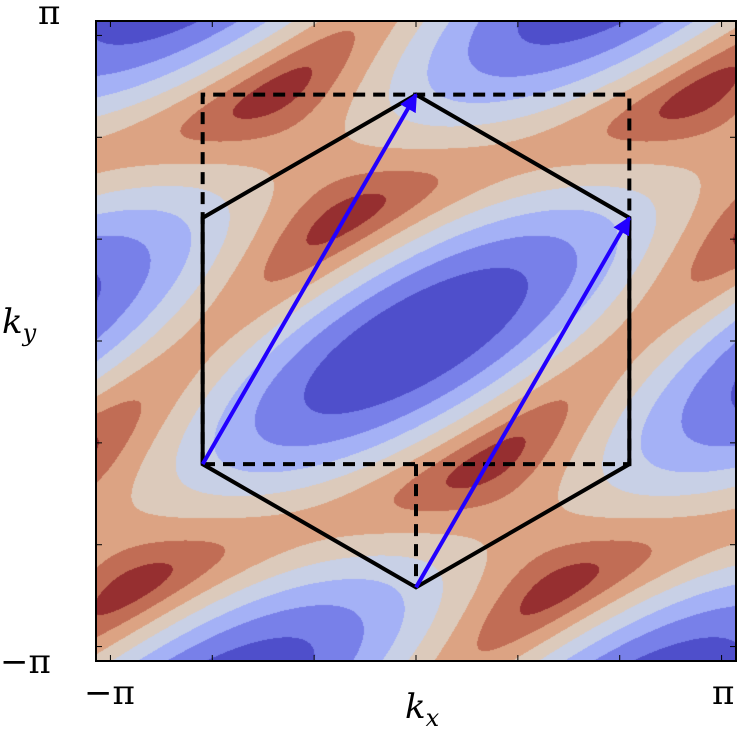 This screenshot has height=742, width=750. I want to click on y-axis-label: ky, so click(19, 323).